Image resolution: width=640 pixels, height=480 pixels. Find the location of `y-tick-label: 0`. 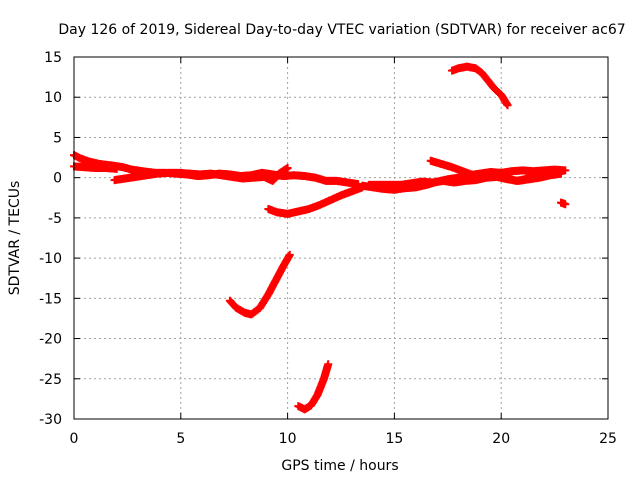

y-tick-label: 0 is located at coordinates (57, 179).